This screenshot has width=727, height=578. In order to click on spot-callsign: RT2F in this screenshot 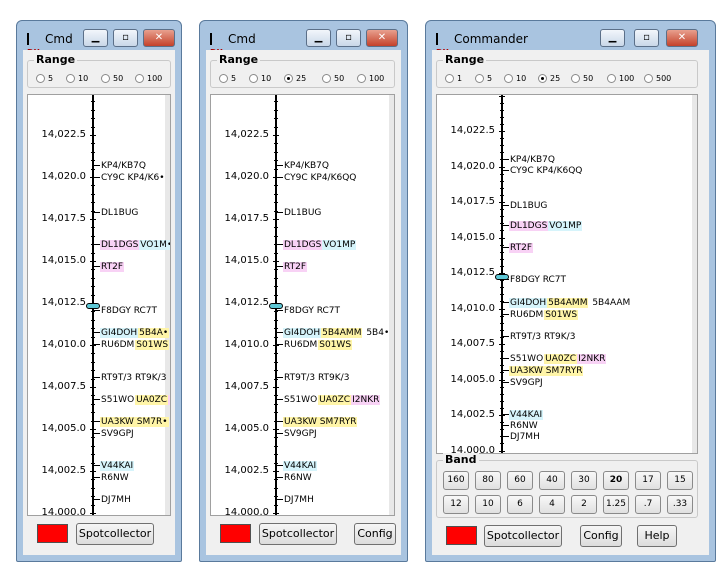, I will do `click(112, 267)`.